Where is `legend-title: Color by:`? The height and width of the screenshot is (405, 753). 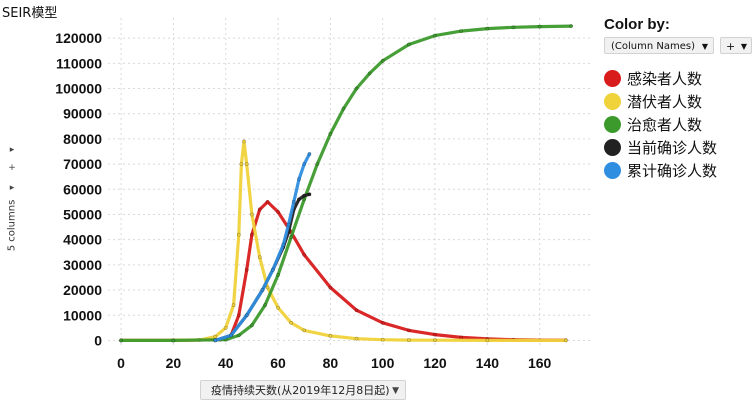 legend-title: Color by: is located at coordinates (637, 24).